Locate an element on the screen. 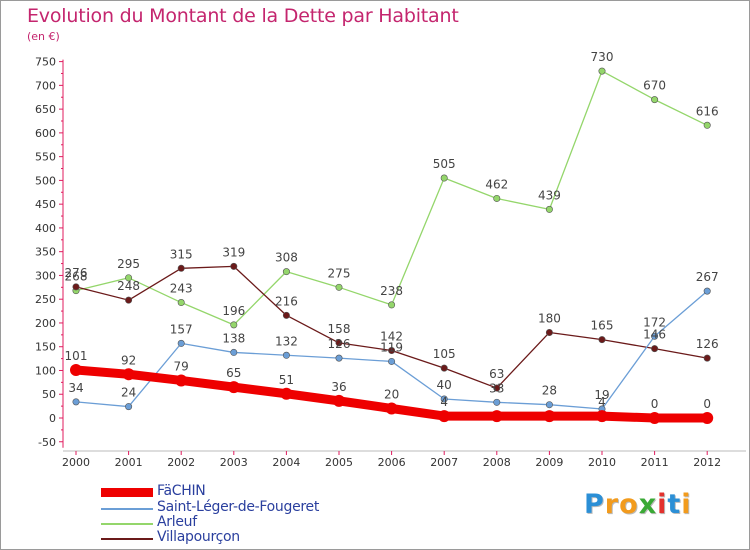  logo-letter: x is located at coordinates (648, 504).